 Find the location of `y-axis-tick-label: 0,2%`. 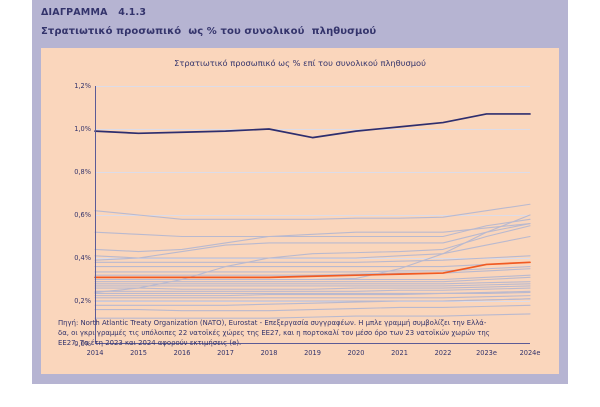

y-axis-tick-label: 0,2% is located at coordinates (82, 301).